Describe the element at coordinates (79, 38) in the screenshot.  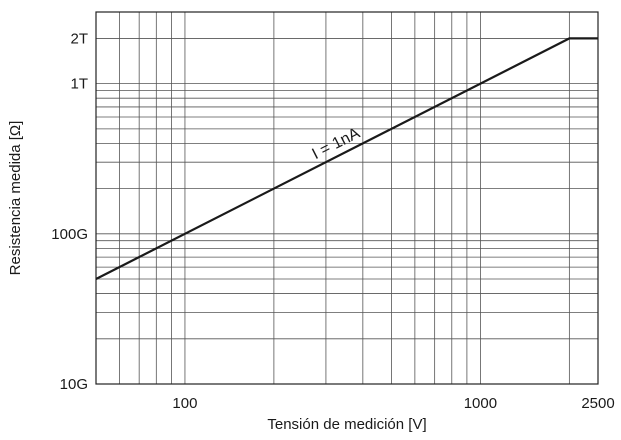
I see `y-tick-label-3: 2T` at that location.